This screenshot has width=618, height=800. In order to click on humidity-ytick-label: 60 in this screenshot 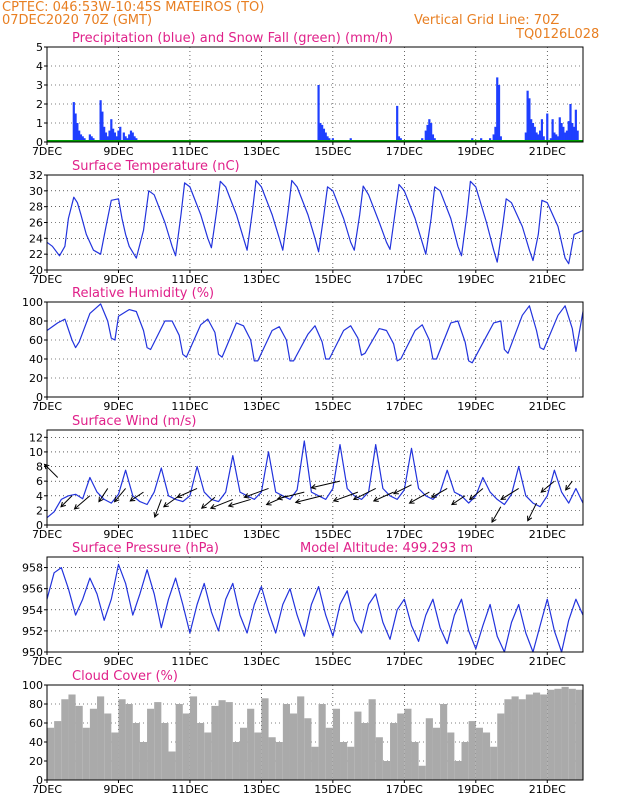, I will do `click(36, 340)`.